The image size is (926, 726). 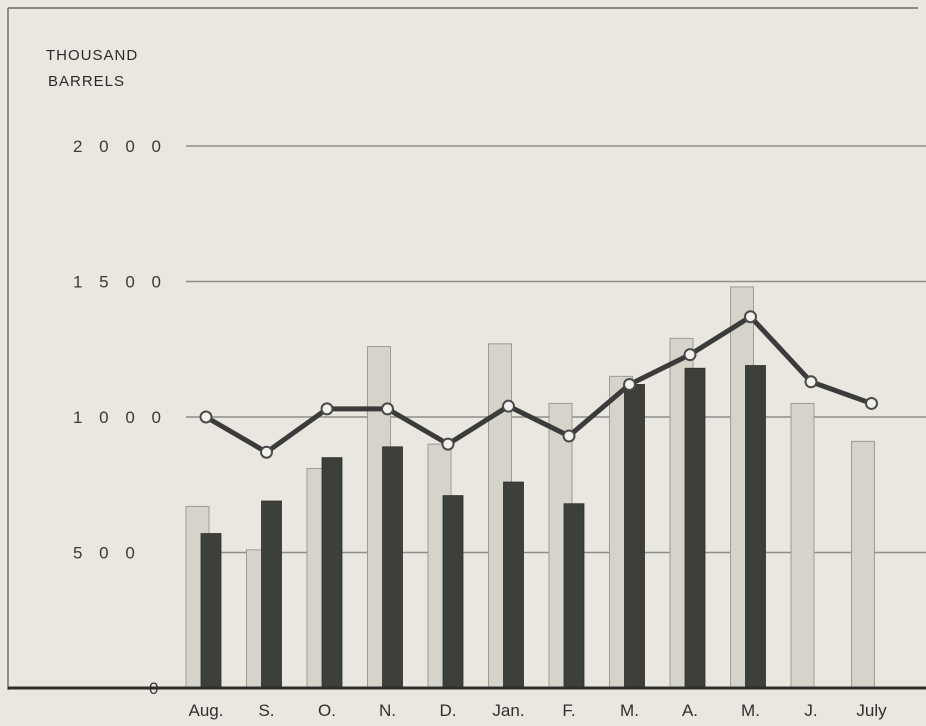 What do you see at coordinates (810, 710) in the screenshot?
I see `x-tick-label-10: J.` at bounding box center [810, 710].